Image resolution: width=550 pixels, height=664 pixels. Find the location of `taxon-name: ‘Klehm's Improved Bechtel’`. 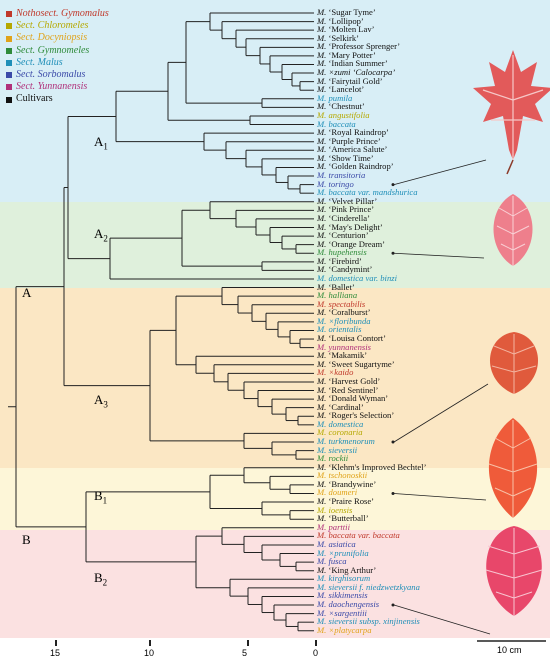

taxon-name: ‘Klehm's Improved Bechtel’ is located at coordinates (377, 466).